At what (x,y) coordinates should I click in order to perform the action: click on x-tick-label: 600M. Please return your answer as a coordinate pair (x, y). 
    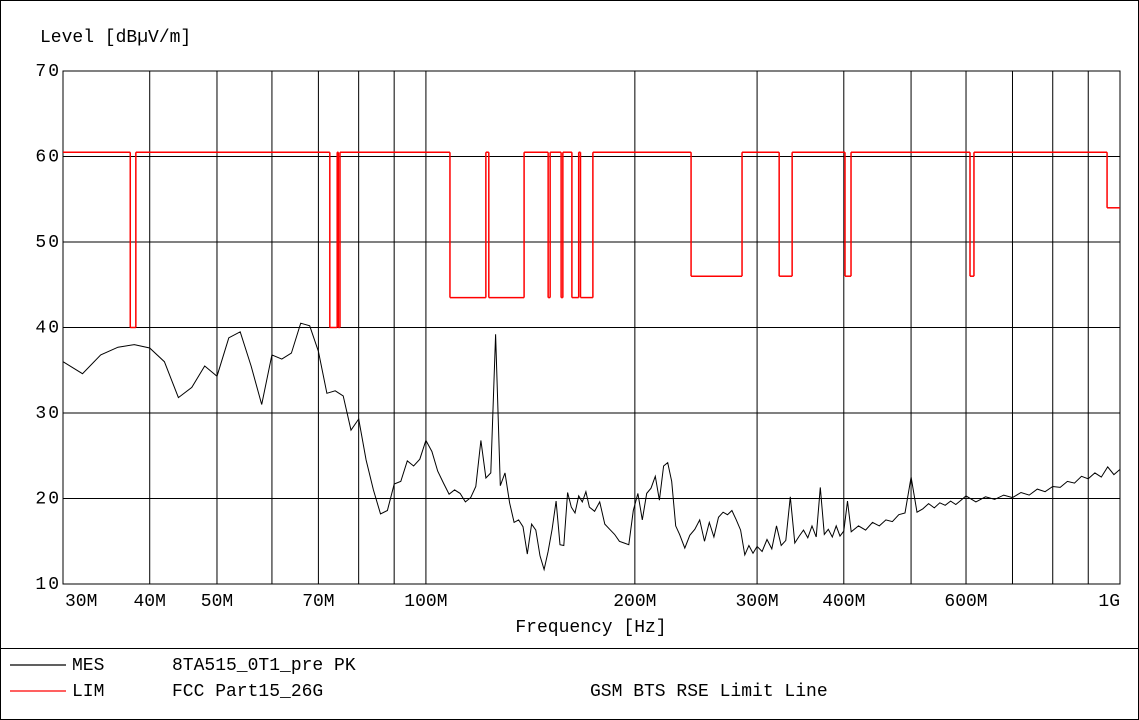
    Looking at the image, I should click on (965, 602).